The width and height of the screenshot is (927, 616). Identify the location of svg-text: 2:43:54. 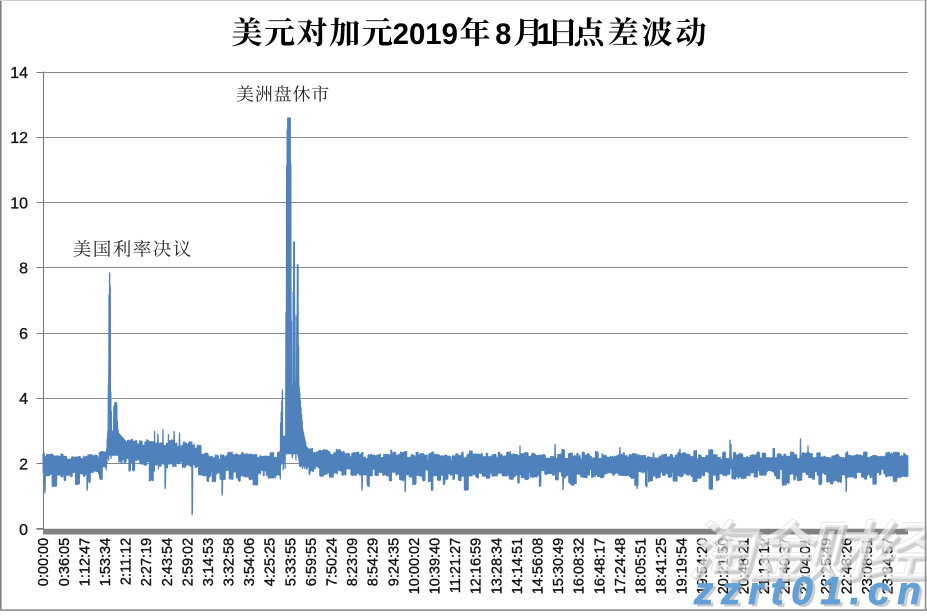
(168, 562).